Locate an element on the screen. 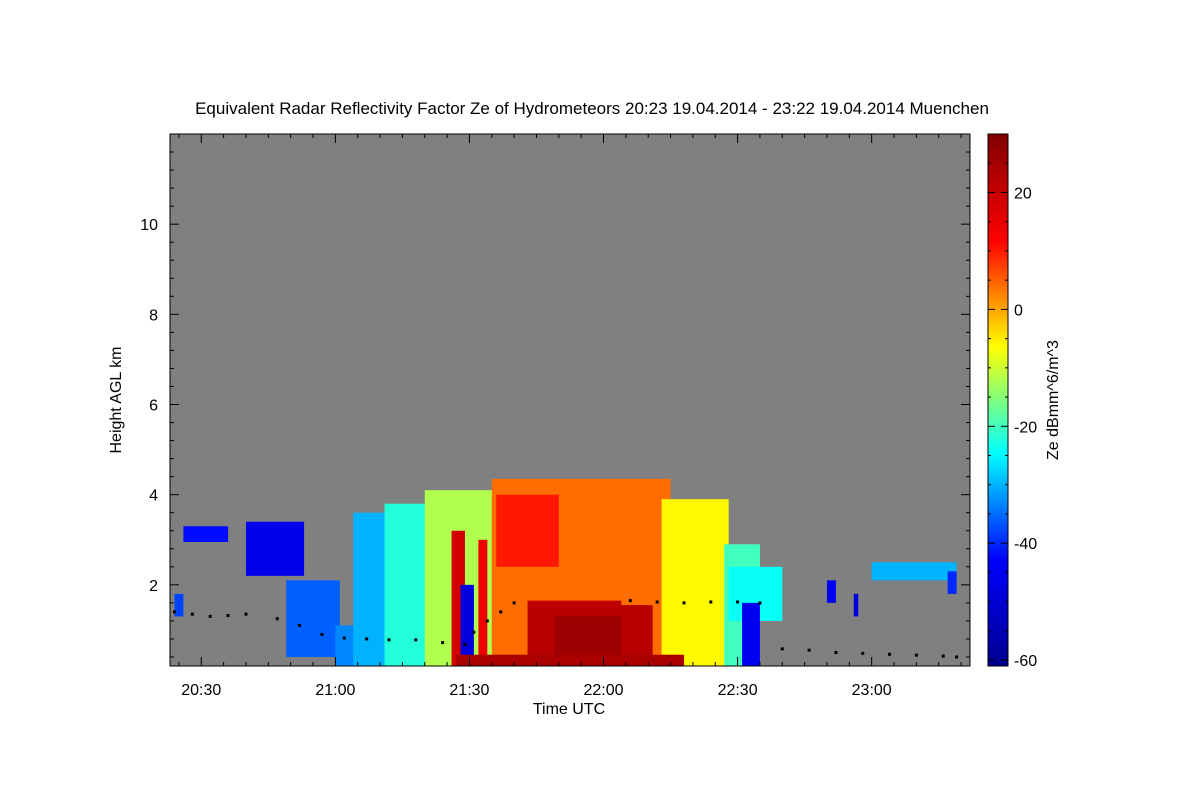 The height and width of the screenshot is (800, 1200). colorbar-tick-label: -20 is located at coordinates (1025, 427).